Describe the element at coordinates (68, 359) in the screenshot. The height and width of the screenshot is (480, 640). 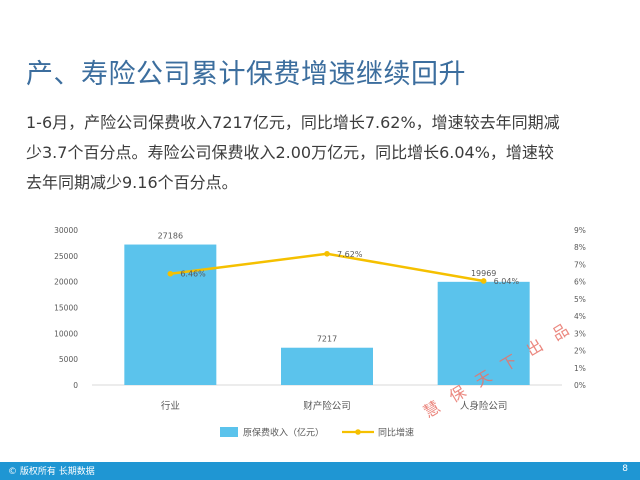
I see `y-left-tick-label: 5000` at that location.